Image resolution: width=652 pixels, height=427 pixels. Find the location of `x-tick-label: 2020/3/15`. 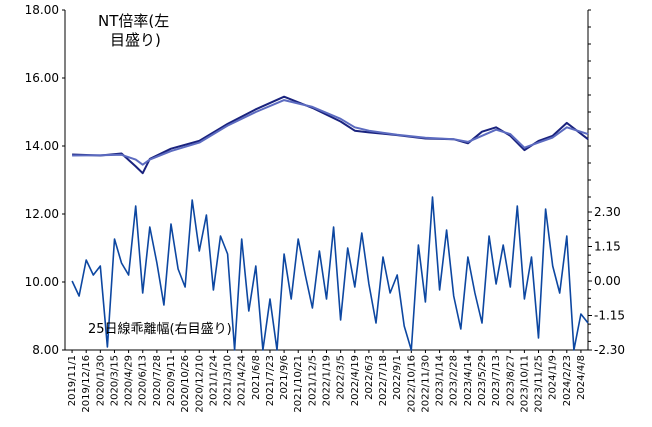

x-tick-label: 2020/3/15 is located at coordinates (114, 380).